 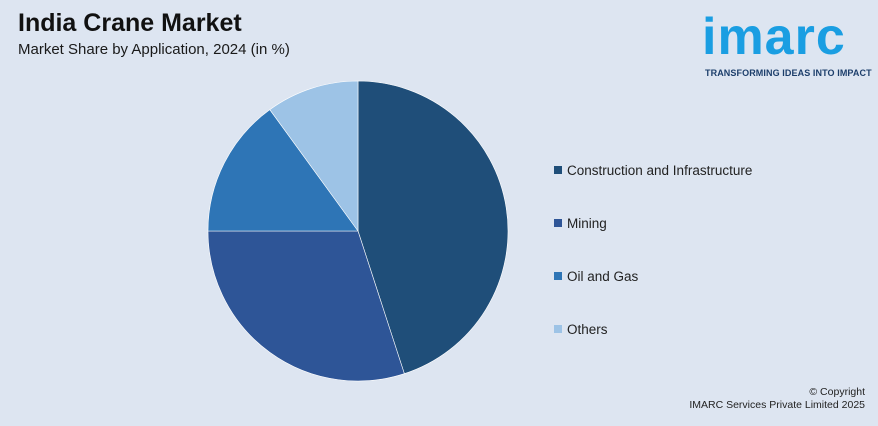 What do you see at coordinates (774, 37) in the screenshot?
I see `logo-wordmark: imarc` at bounding box center [774, 37].